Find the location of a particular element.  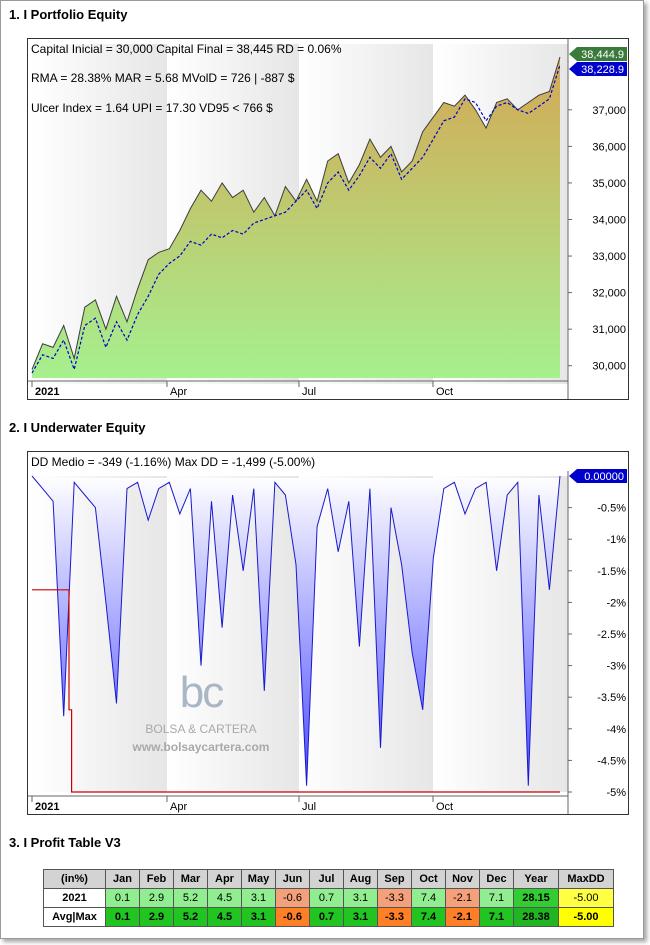

y-tick-label: -3.5% is located at coordinates (611, 698).